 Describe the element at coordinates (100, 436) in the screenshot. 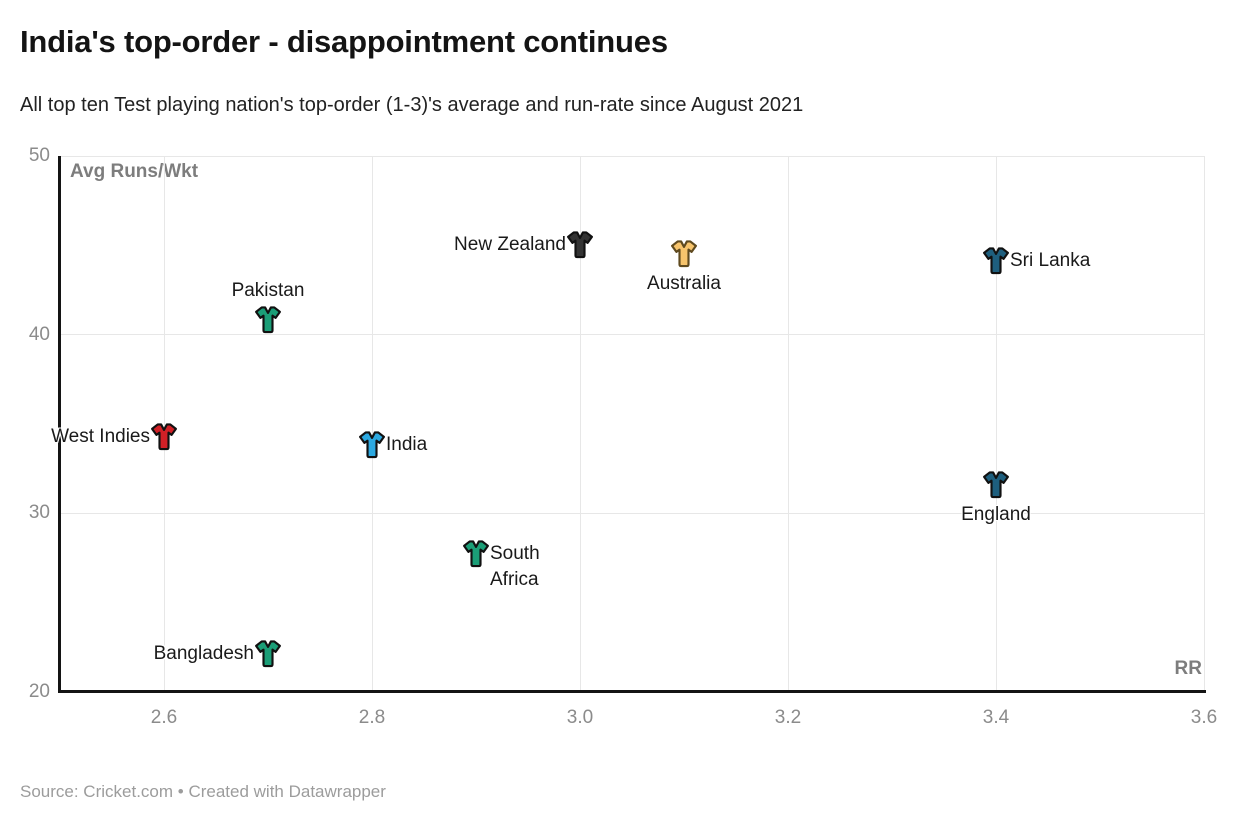

I see `label-west-indies: West Indies` at that location.